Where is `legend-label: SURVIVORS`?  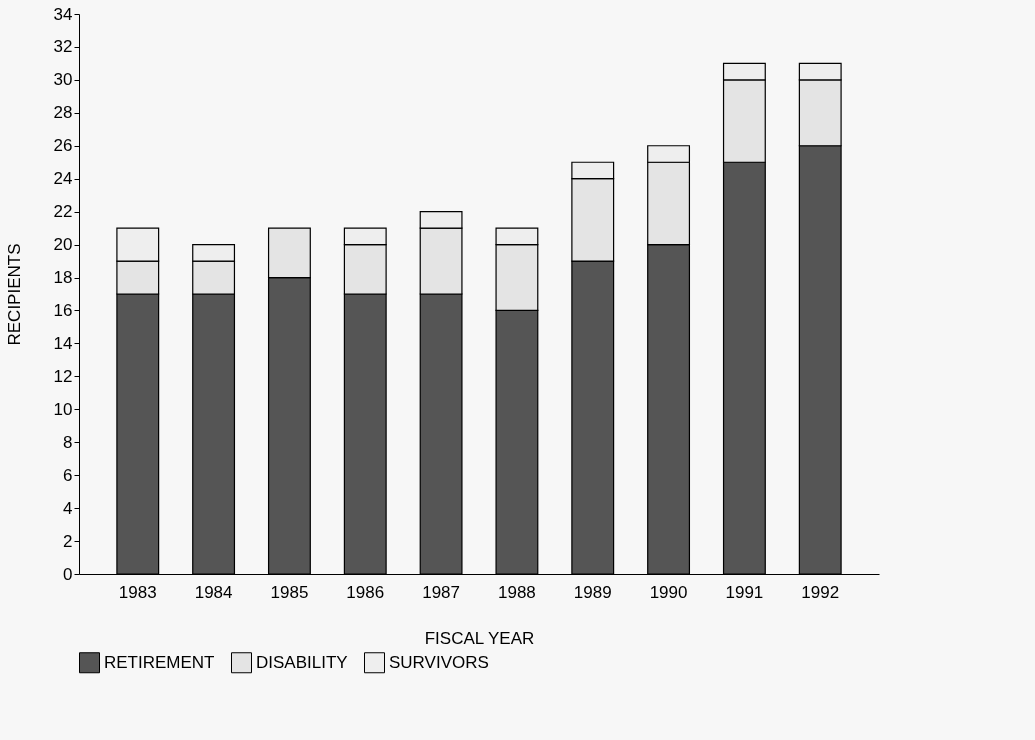
legend-label: SURVIVORS is located at coordinates (439, 662).